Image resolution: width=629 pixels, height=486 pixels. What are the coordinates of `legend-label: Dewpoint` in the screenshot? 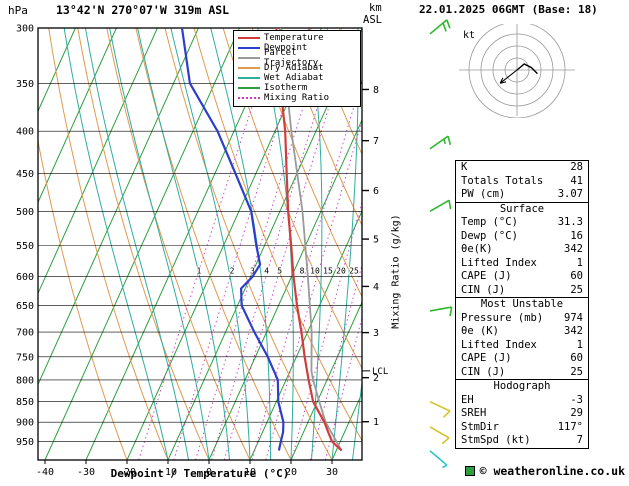 It's located at (286, 48).